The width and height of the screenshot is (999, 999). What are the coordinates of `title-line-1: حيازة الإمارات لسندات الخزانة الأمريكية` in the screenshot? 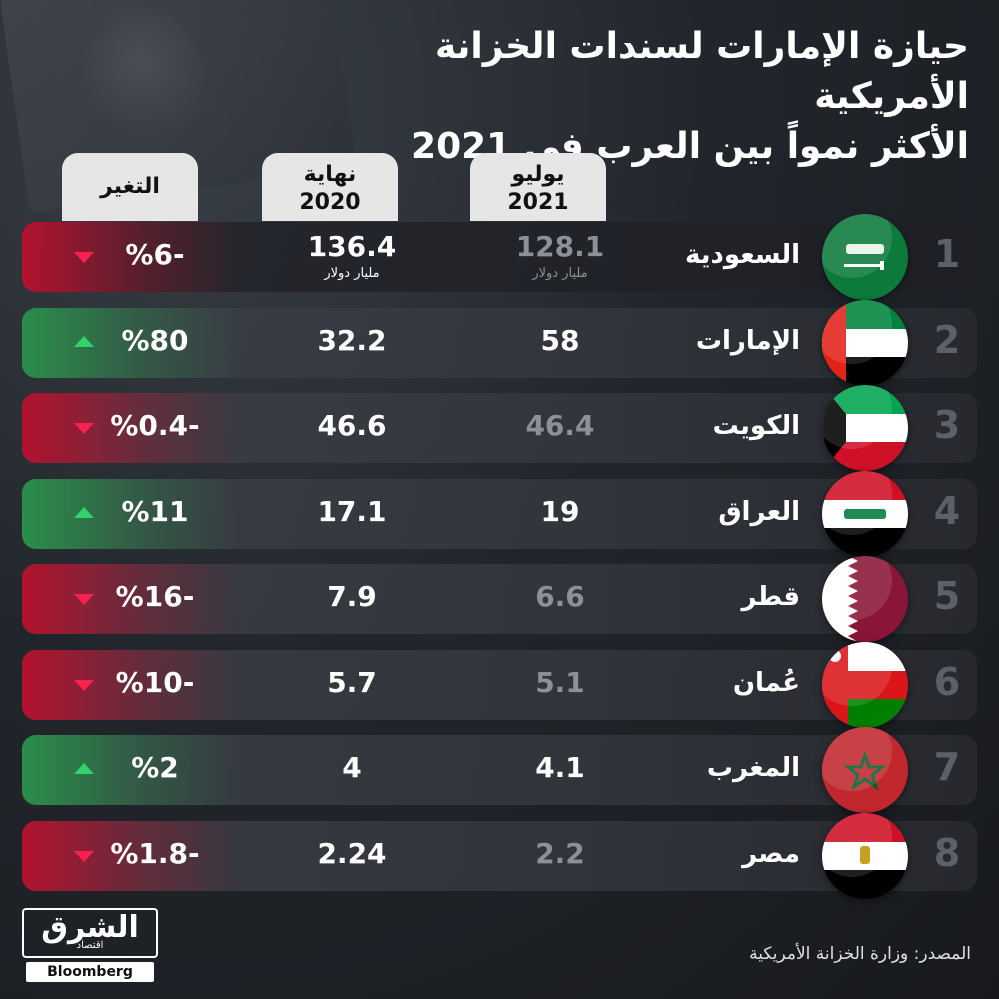 It's located at (702, 71).